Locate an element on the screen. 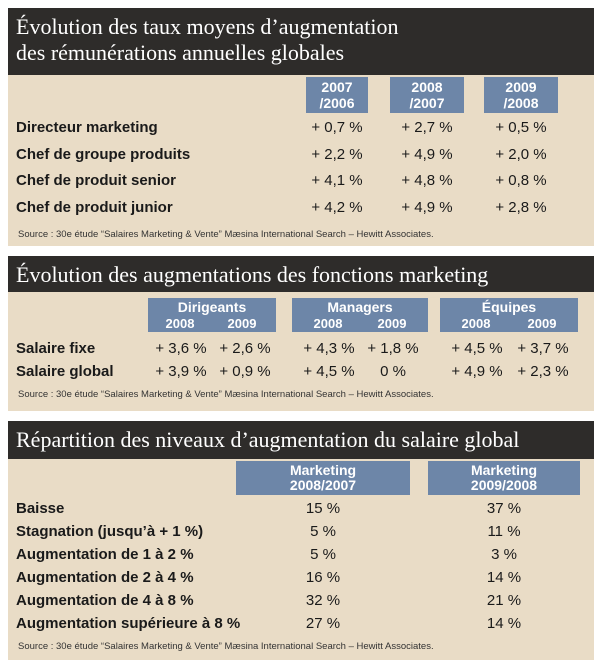 The width and height of the screenshot is (600, 666). table-cell: + 2,6 % is located at coordinates (245, 348).